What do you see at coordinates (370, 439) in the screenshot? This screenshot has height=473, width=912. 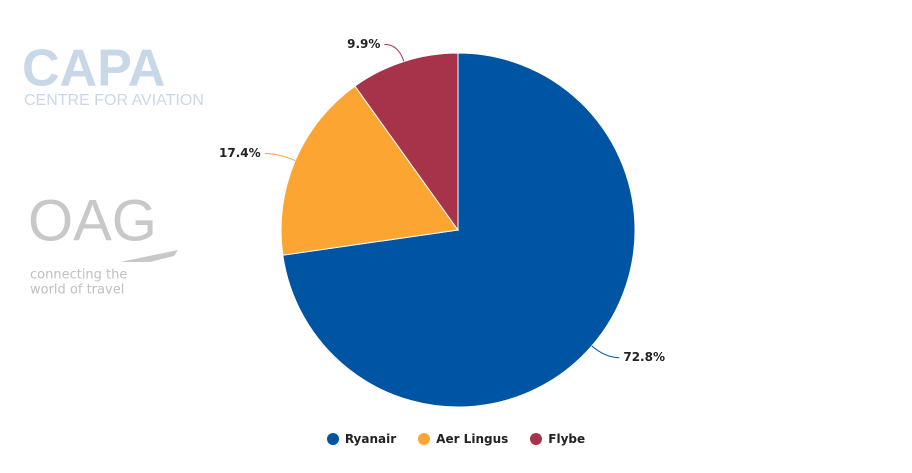 I see `legend-label: Ryanair` at bounding box center [370, 439].